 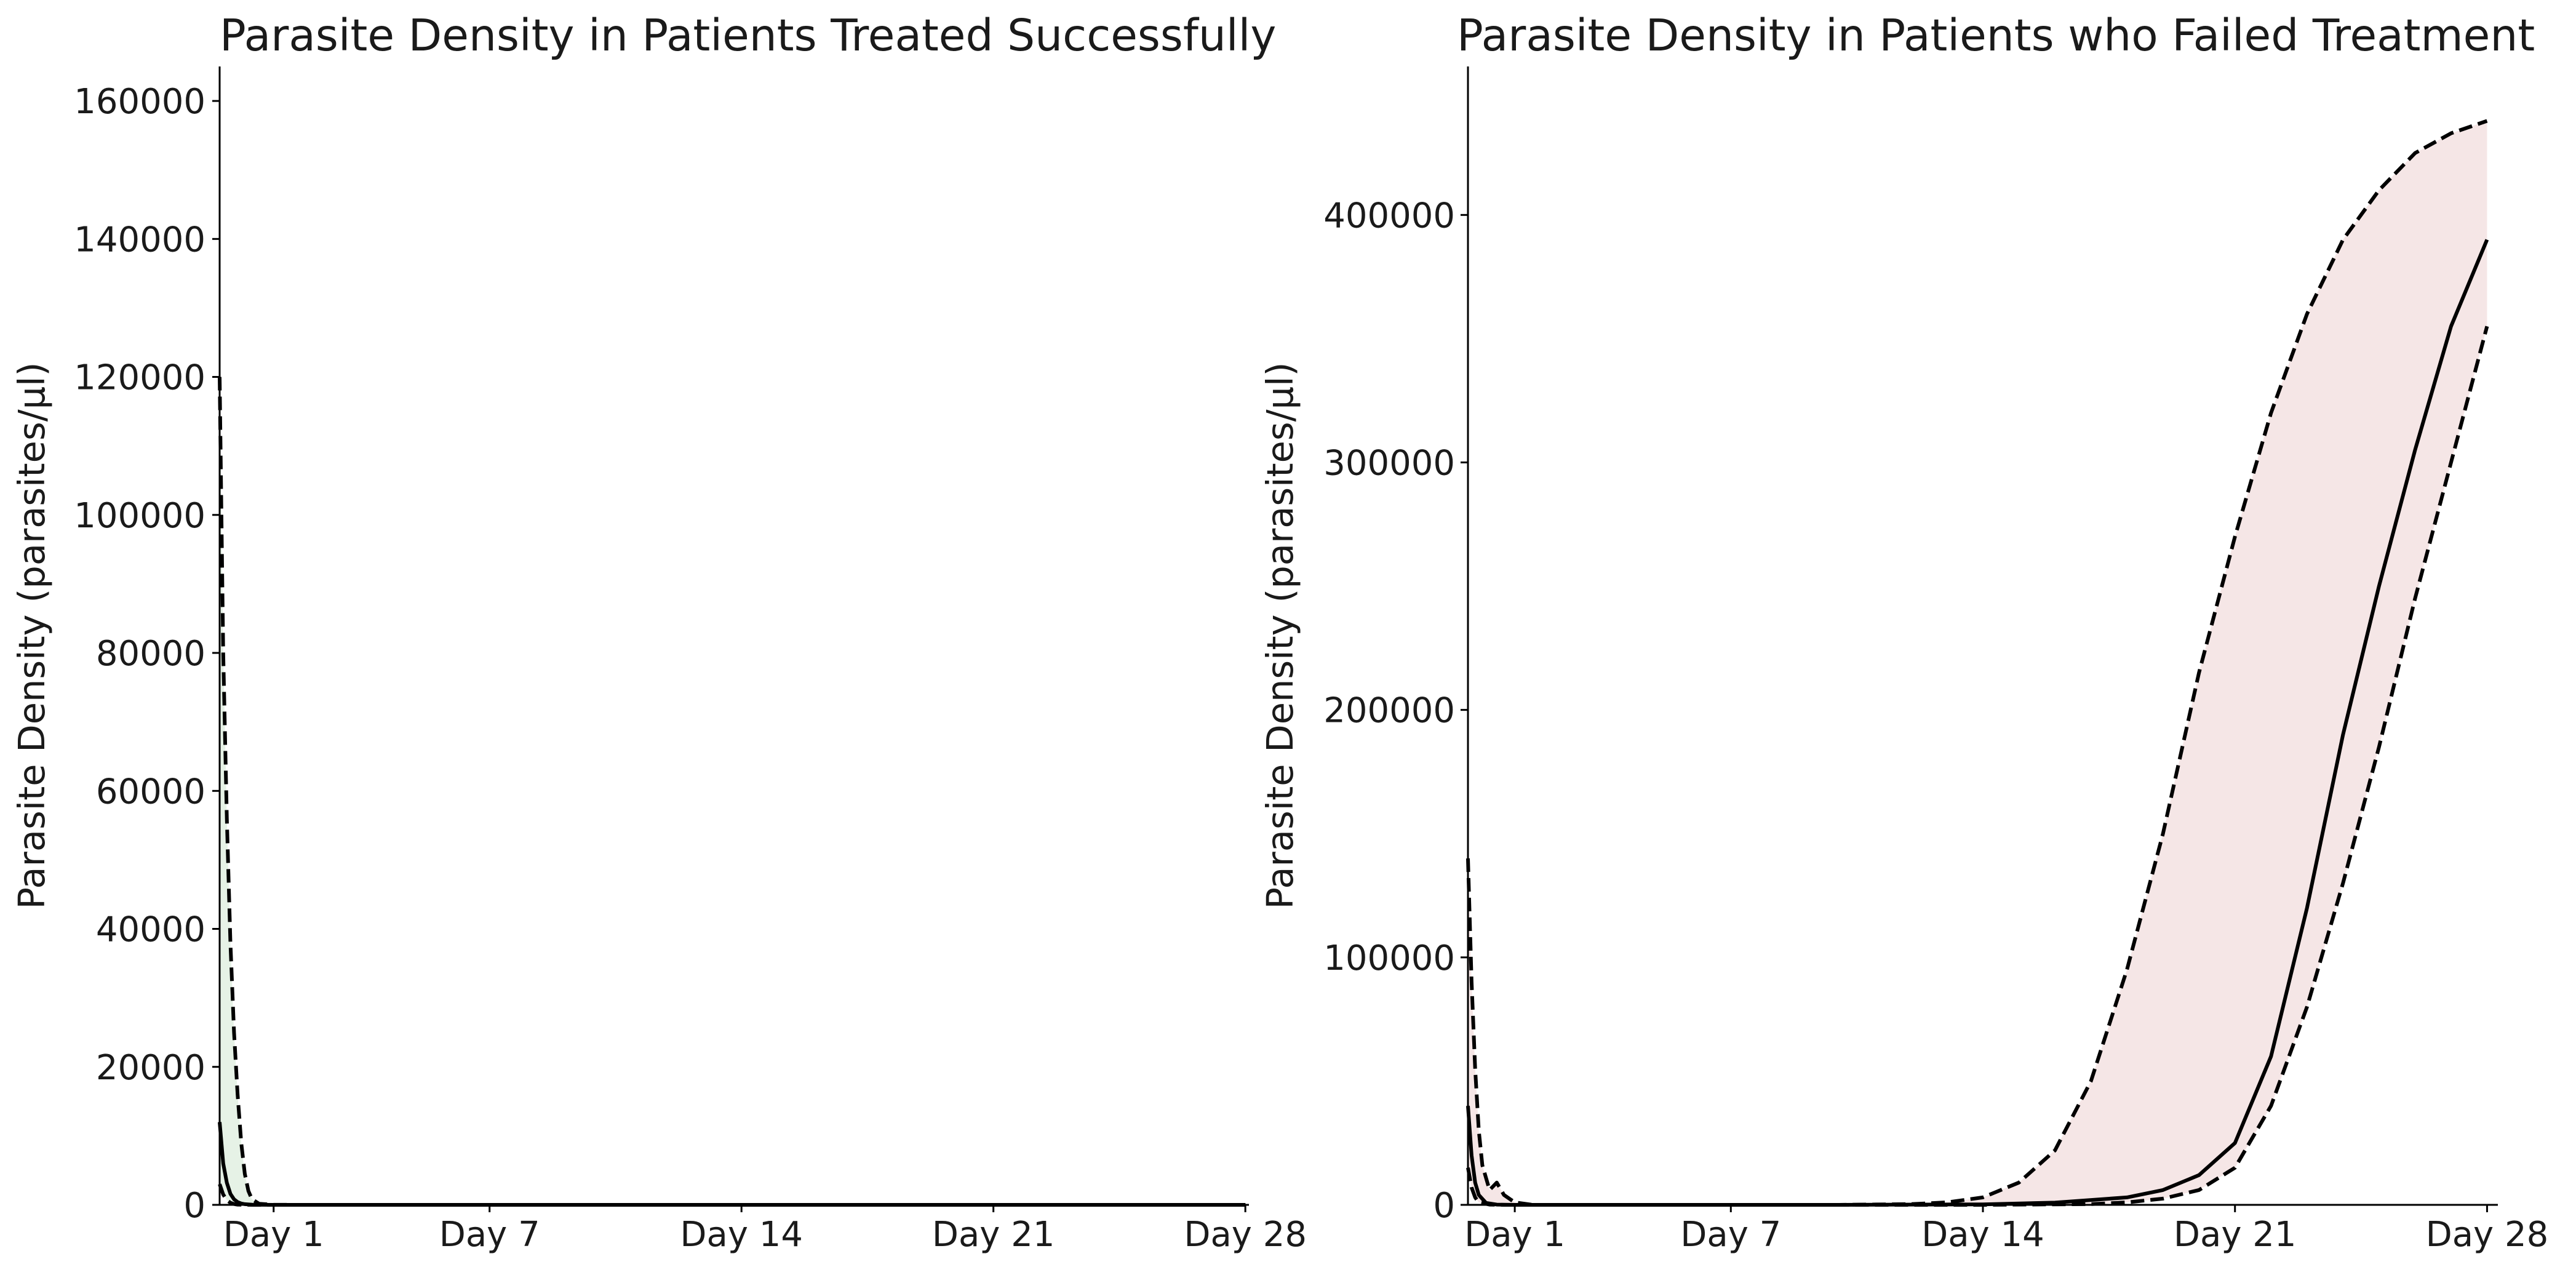 I want to click on y-tick-label: 80000, so click(x=150, y=654).